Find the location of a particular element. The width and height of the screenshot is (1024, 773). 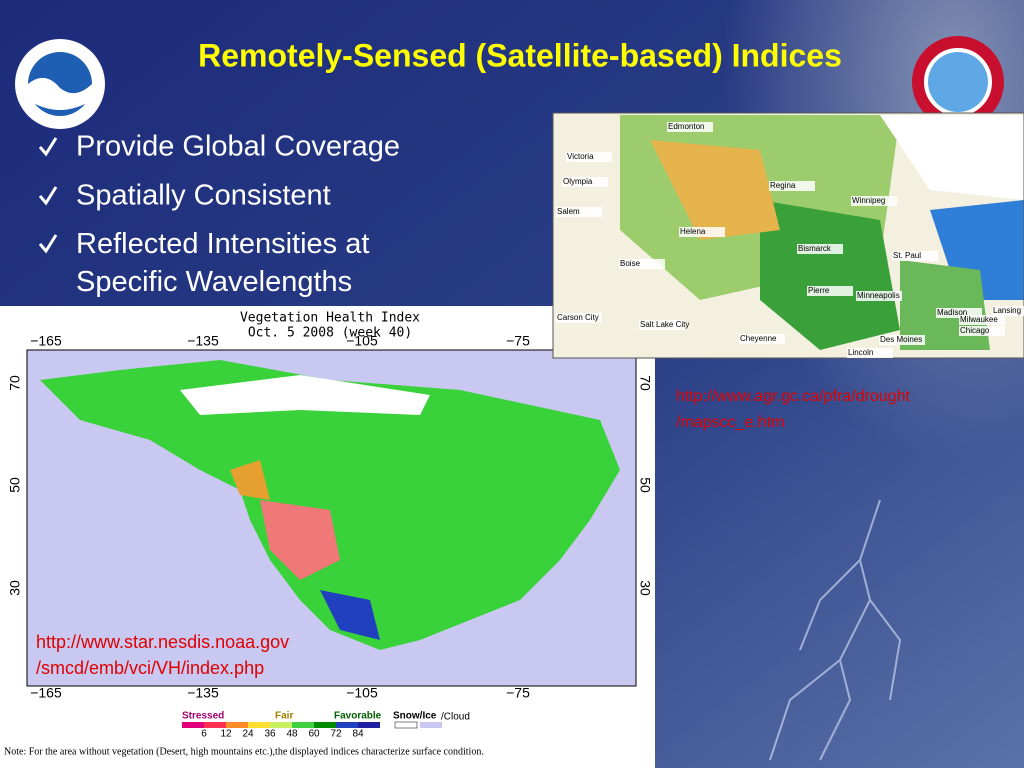

city-label: Victoria is located at coordinates (580, 156).